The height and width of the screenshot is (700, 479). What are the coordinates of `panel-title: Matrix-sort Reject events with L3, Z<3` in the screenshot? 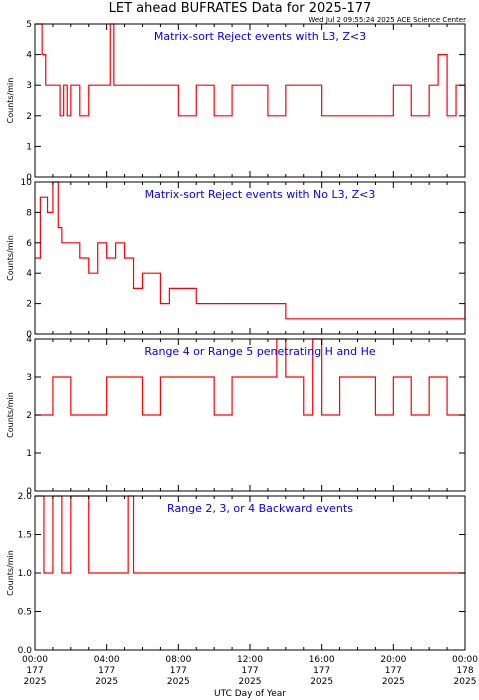 It's located at (260, 36).